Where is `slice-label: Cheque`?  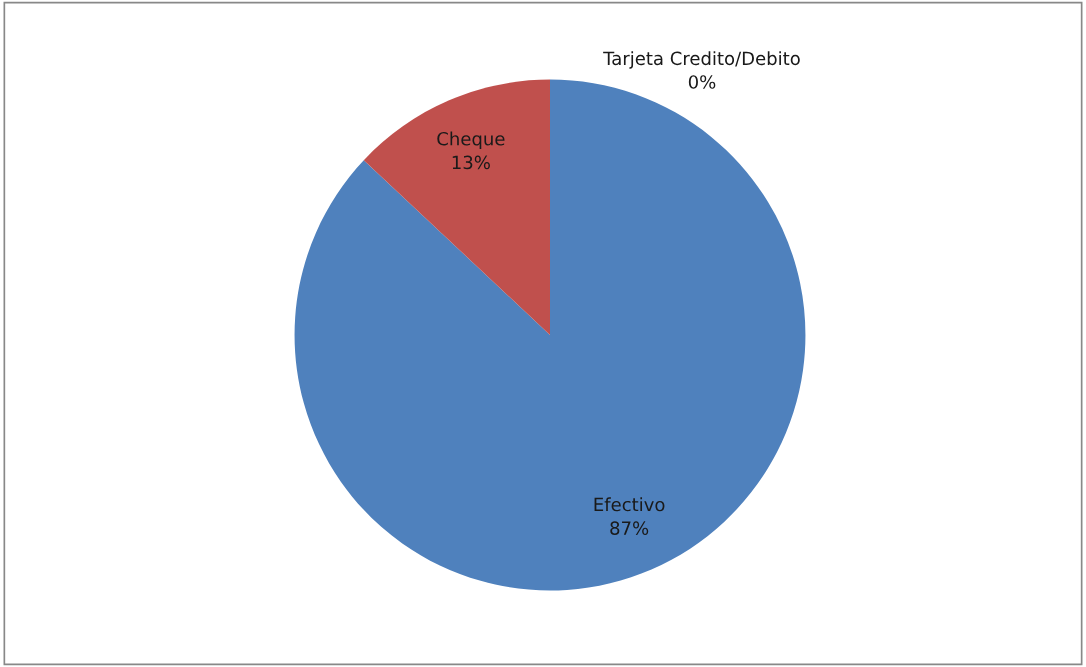 slice-label: Cheque is located at coordinates (471, 140).